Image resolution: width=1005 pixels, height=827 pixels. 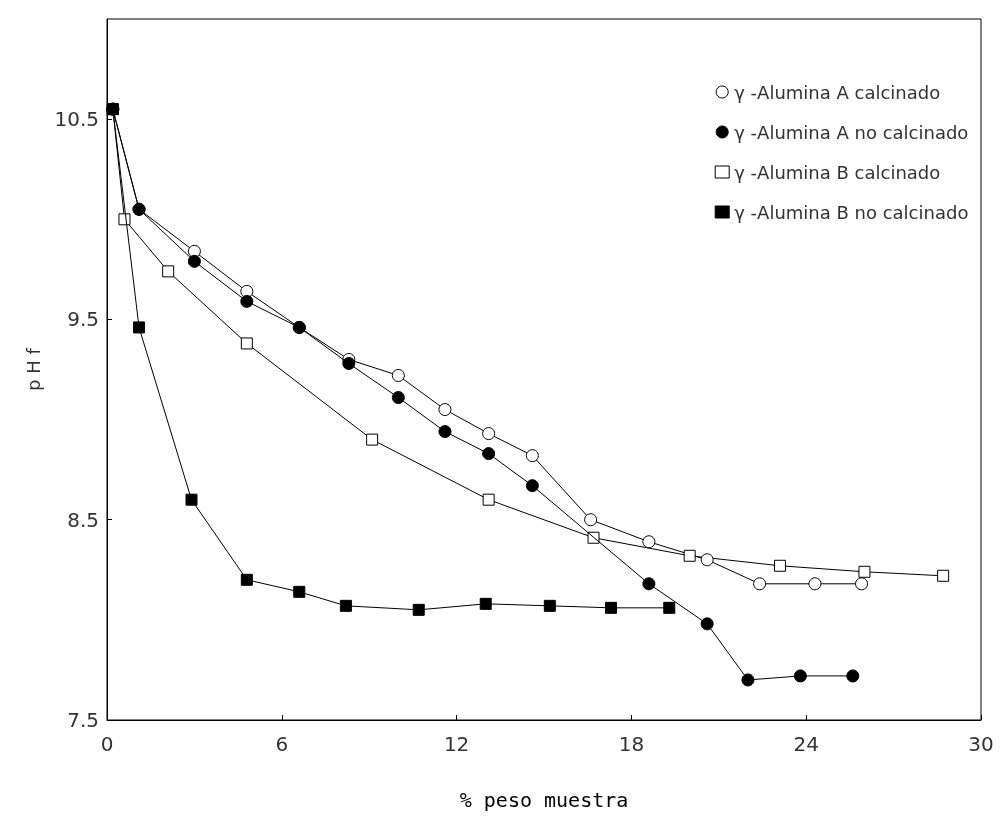 What do you see at coordinates (76, 119) in the screenshot?
I see `y-tick-label: 10.5` at bounding box center [76, 119].